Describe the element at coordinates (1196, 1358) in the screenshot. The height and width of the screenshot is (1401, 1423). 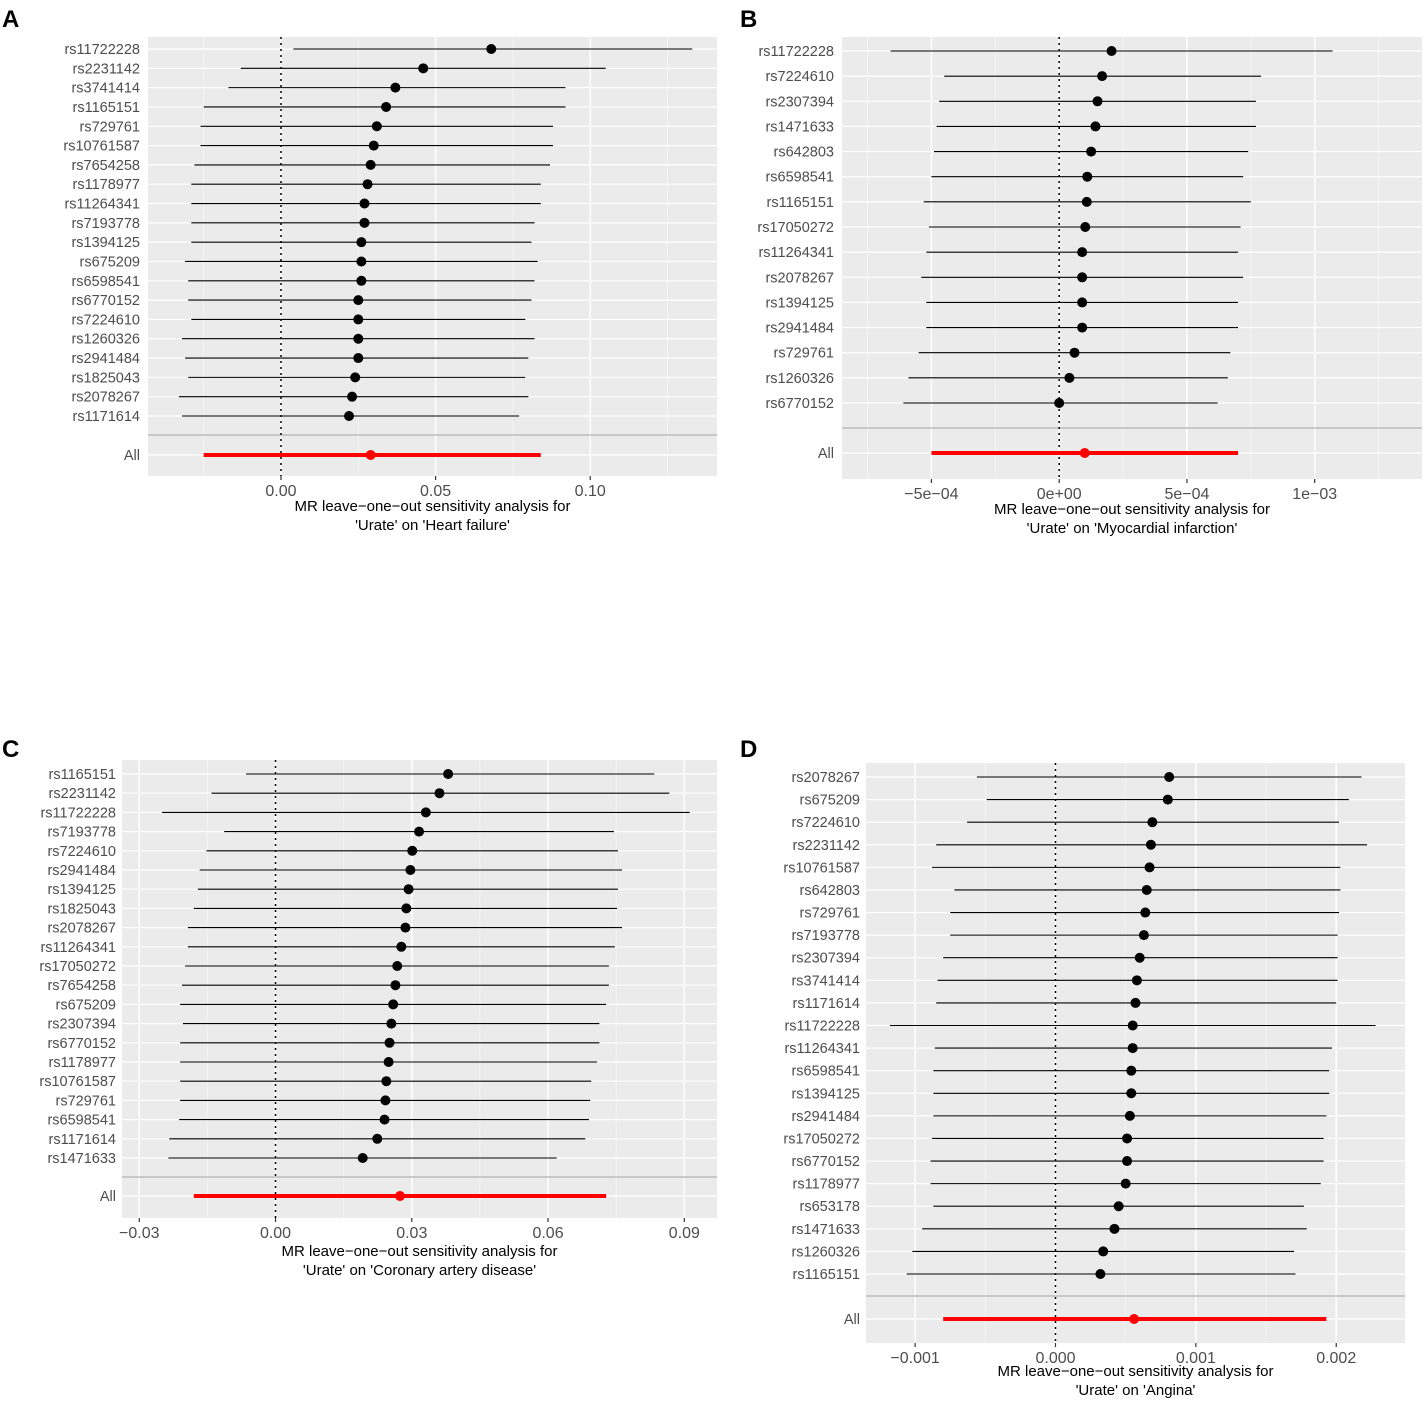
I see `x-tick-label: 0.001` at that location.